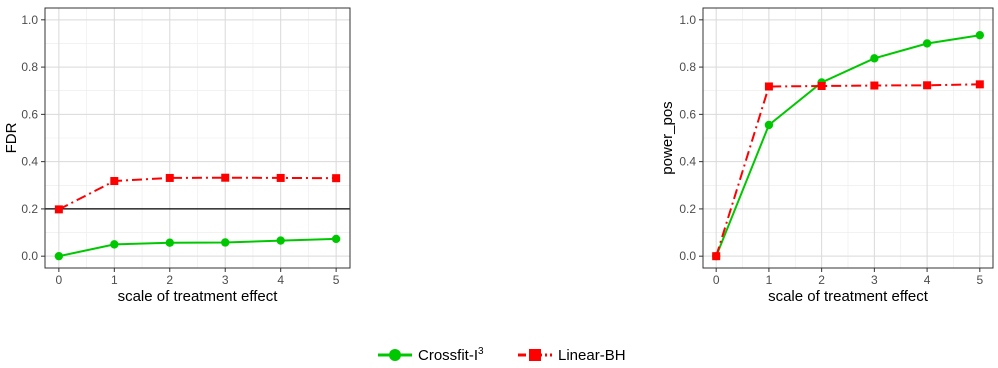  I want to click on legend-label: Linear-BH, so click(592, 355).